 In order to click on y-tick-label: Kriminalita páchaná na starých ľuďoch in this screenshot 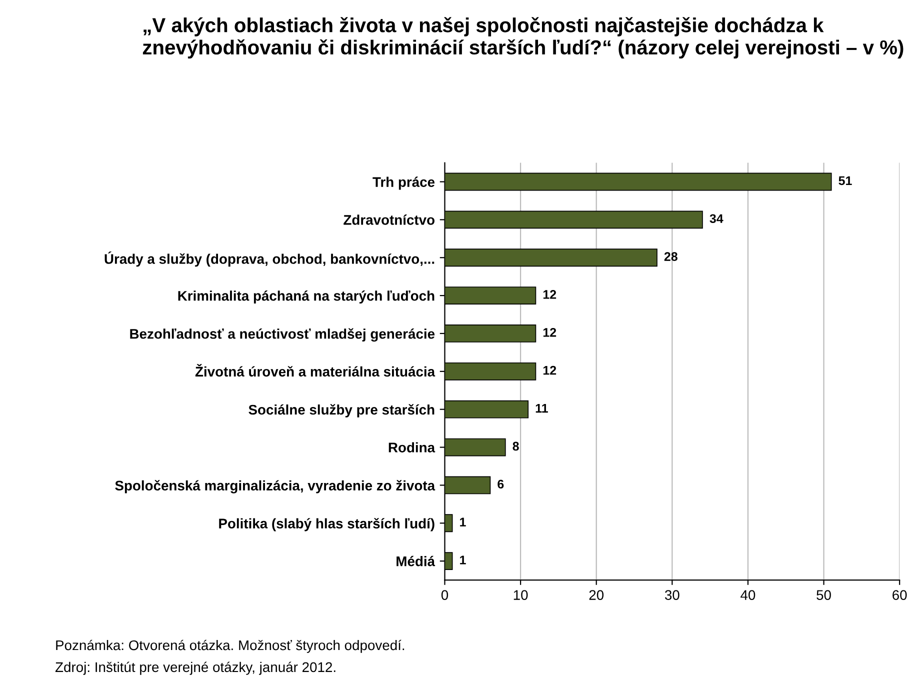, I will do `click(306, 297)`.